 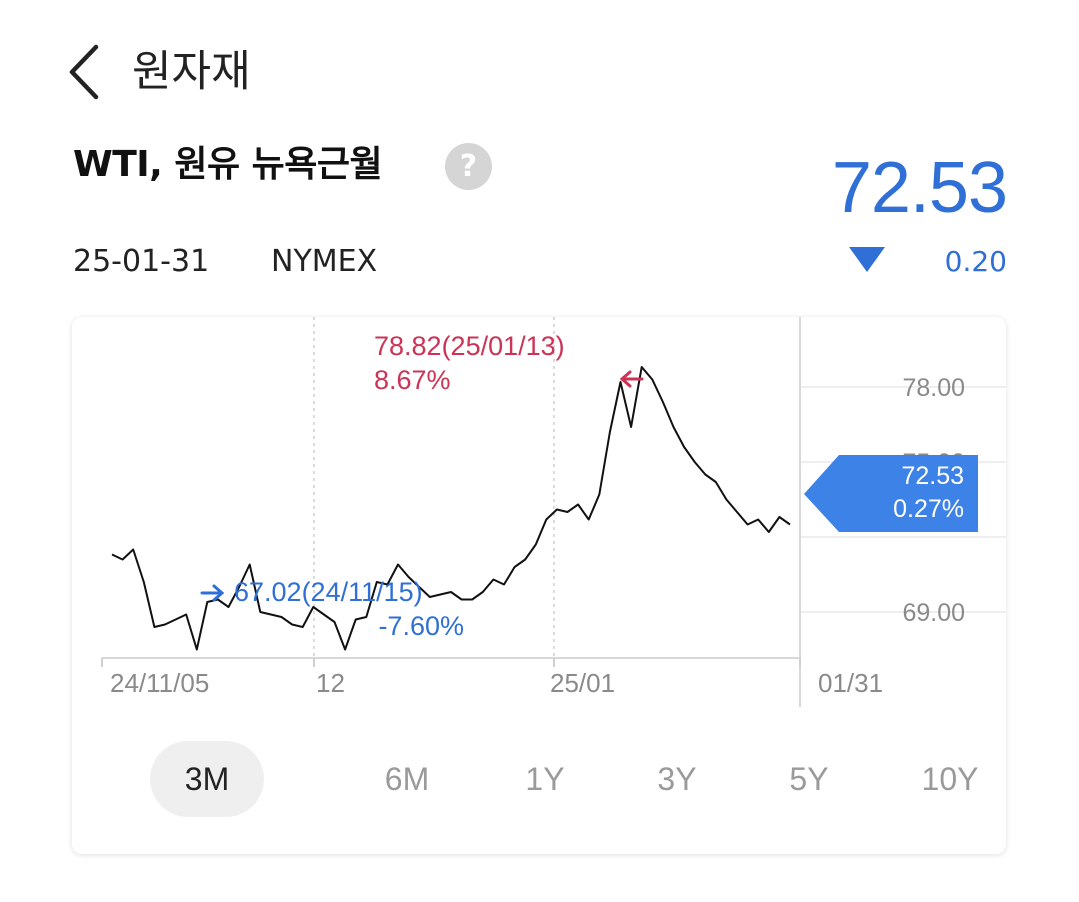 I want to click on y-tick-label: 78.00, so click(x=933, y=388).